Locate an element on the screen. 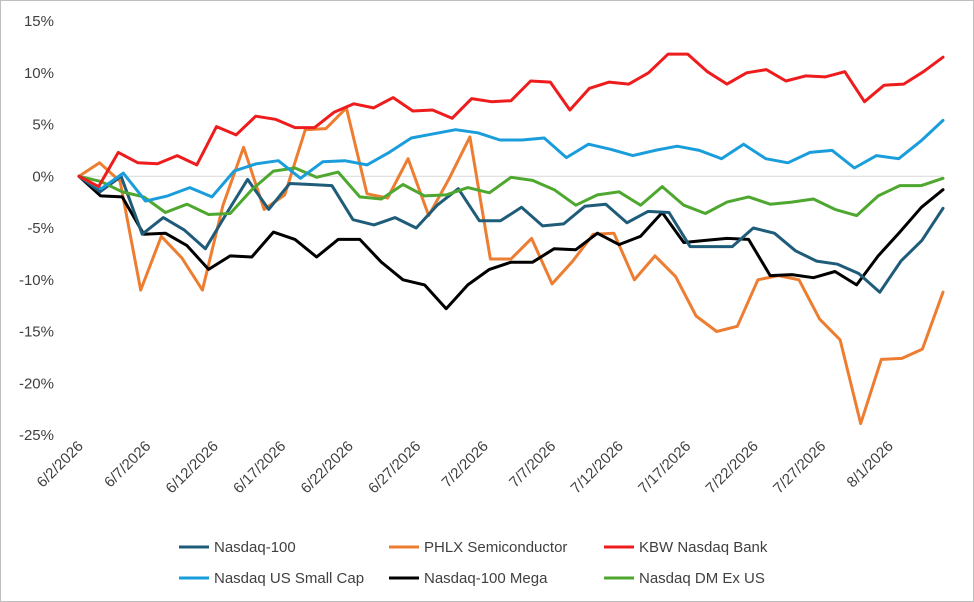  x-tick-label: 7/12/2026 is located at coordinates (597, 467).